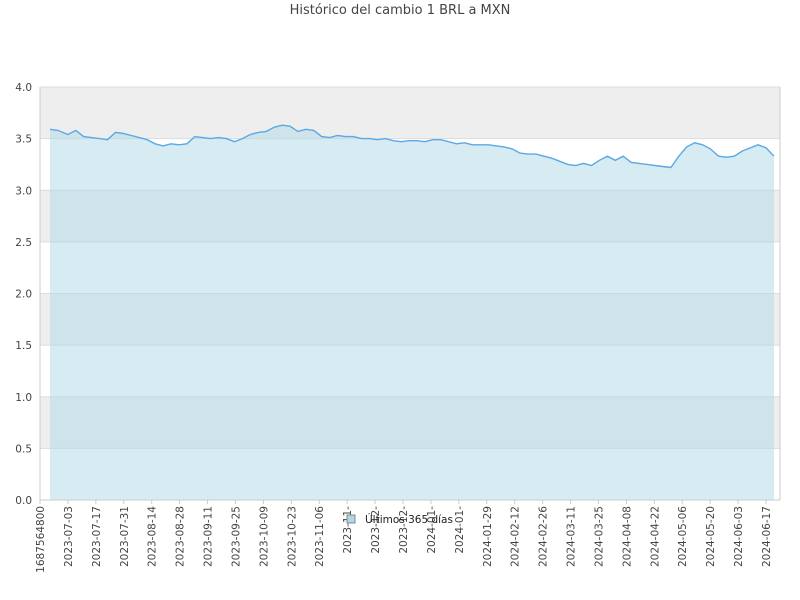 This screenshot has width=800, height=600. What do you see at coordinates (23, 501) in the screenshot?
I see `y-tick-label: 0.0` at bounding box center [23, 501].